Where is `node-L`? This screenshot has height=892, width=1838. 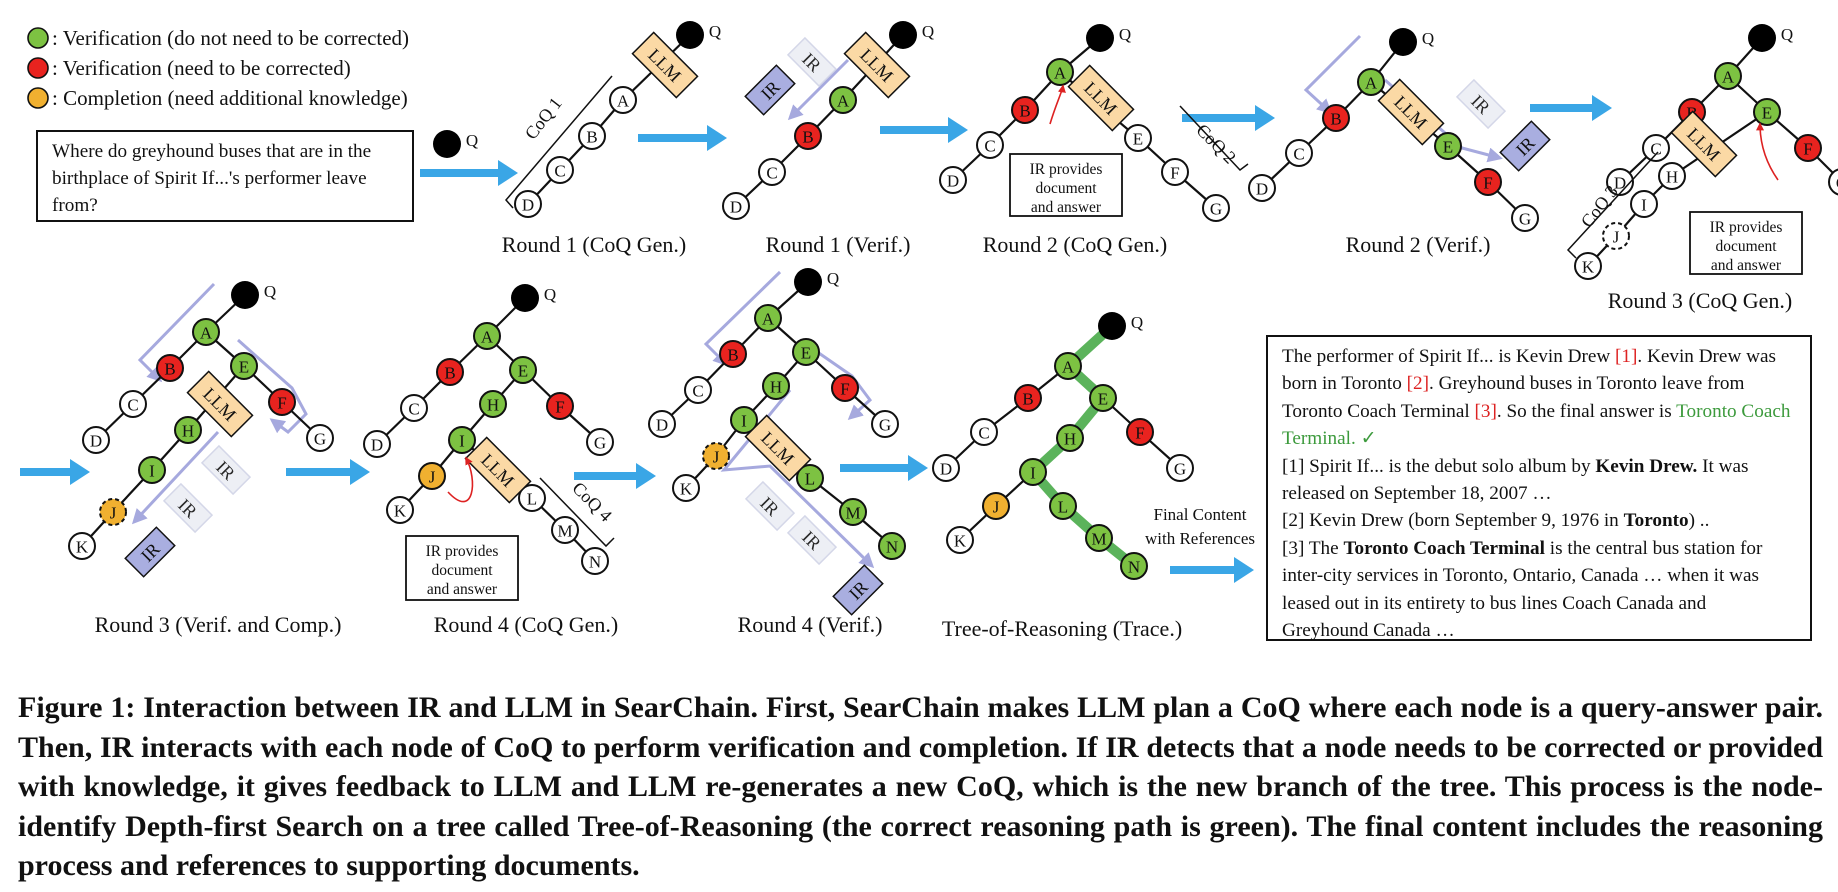 node-L is located at coordinates (532, 498).